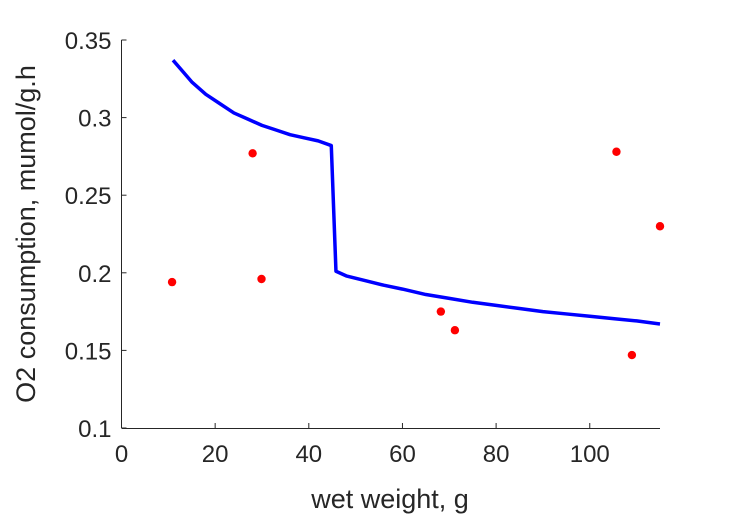 Image resolution: width=729 pixels, height=521 pixels. What do you see at coordinates (94, 274) in the screenshot?
I see `y-tick-label: 0.2` at bounding box center [94, 274].